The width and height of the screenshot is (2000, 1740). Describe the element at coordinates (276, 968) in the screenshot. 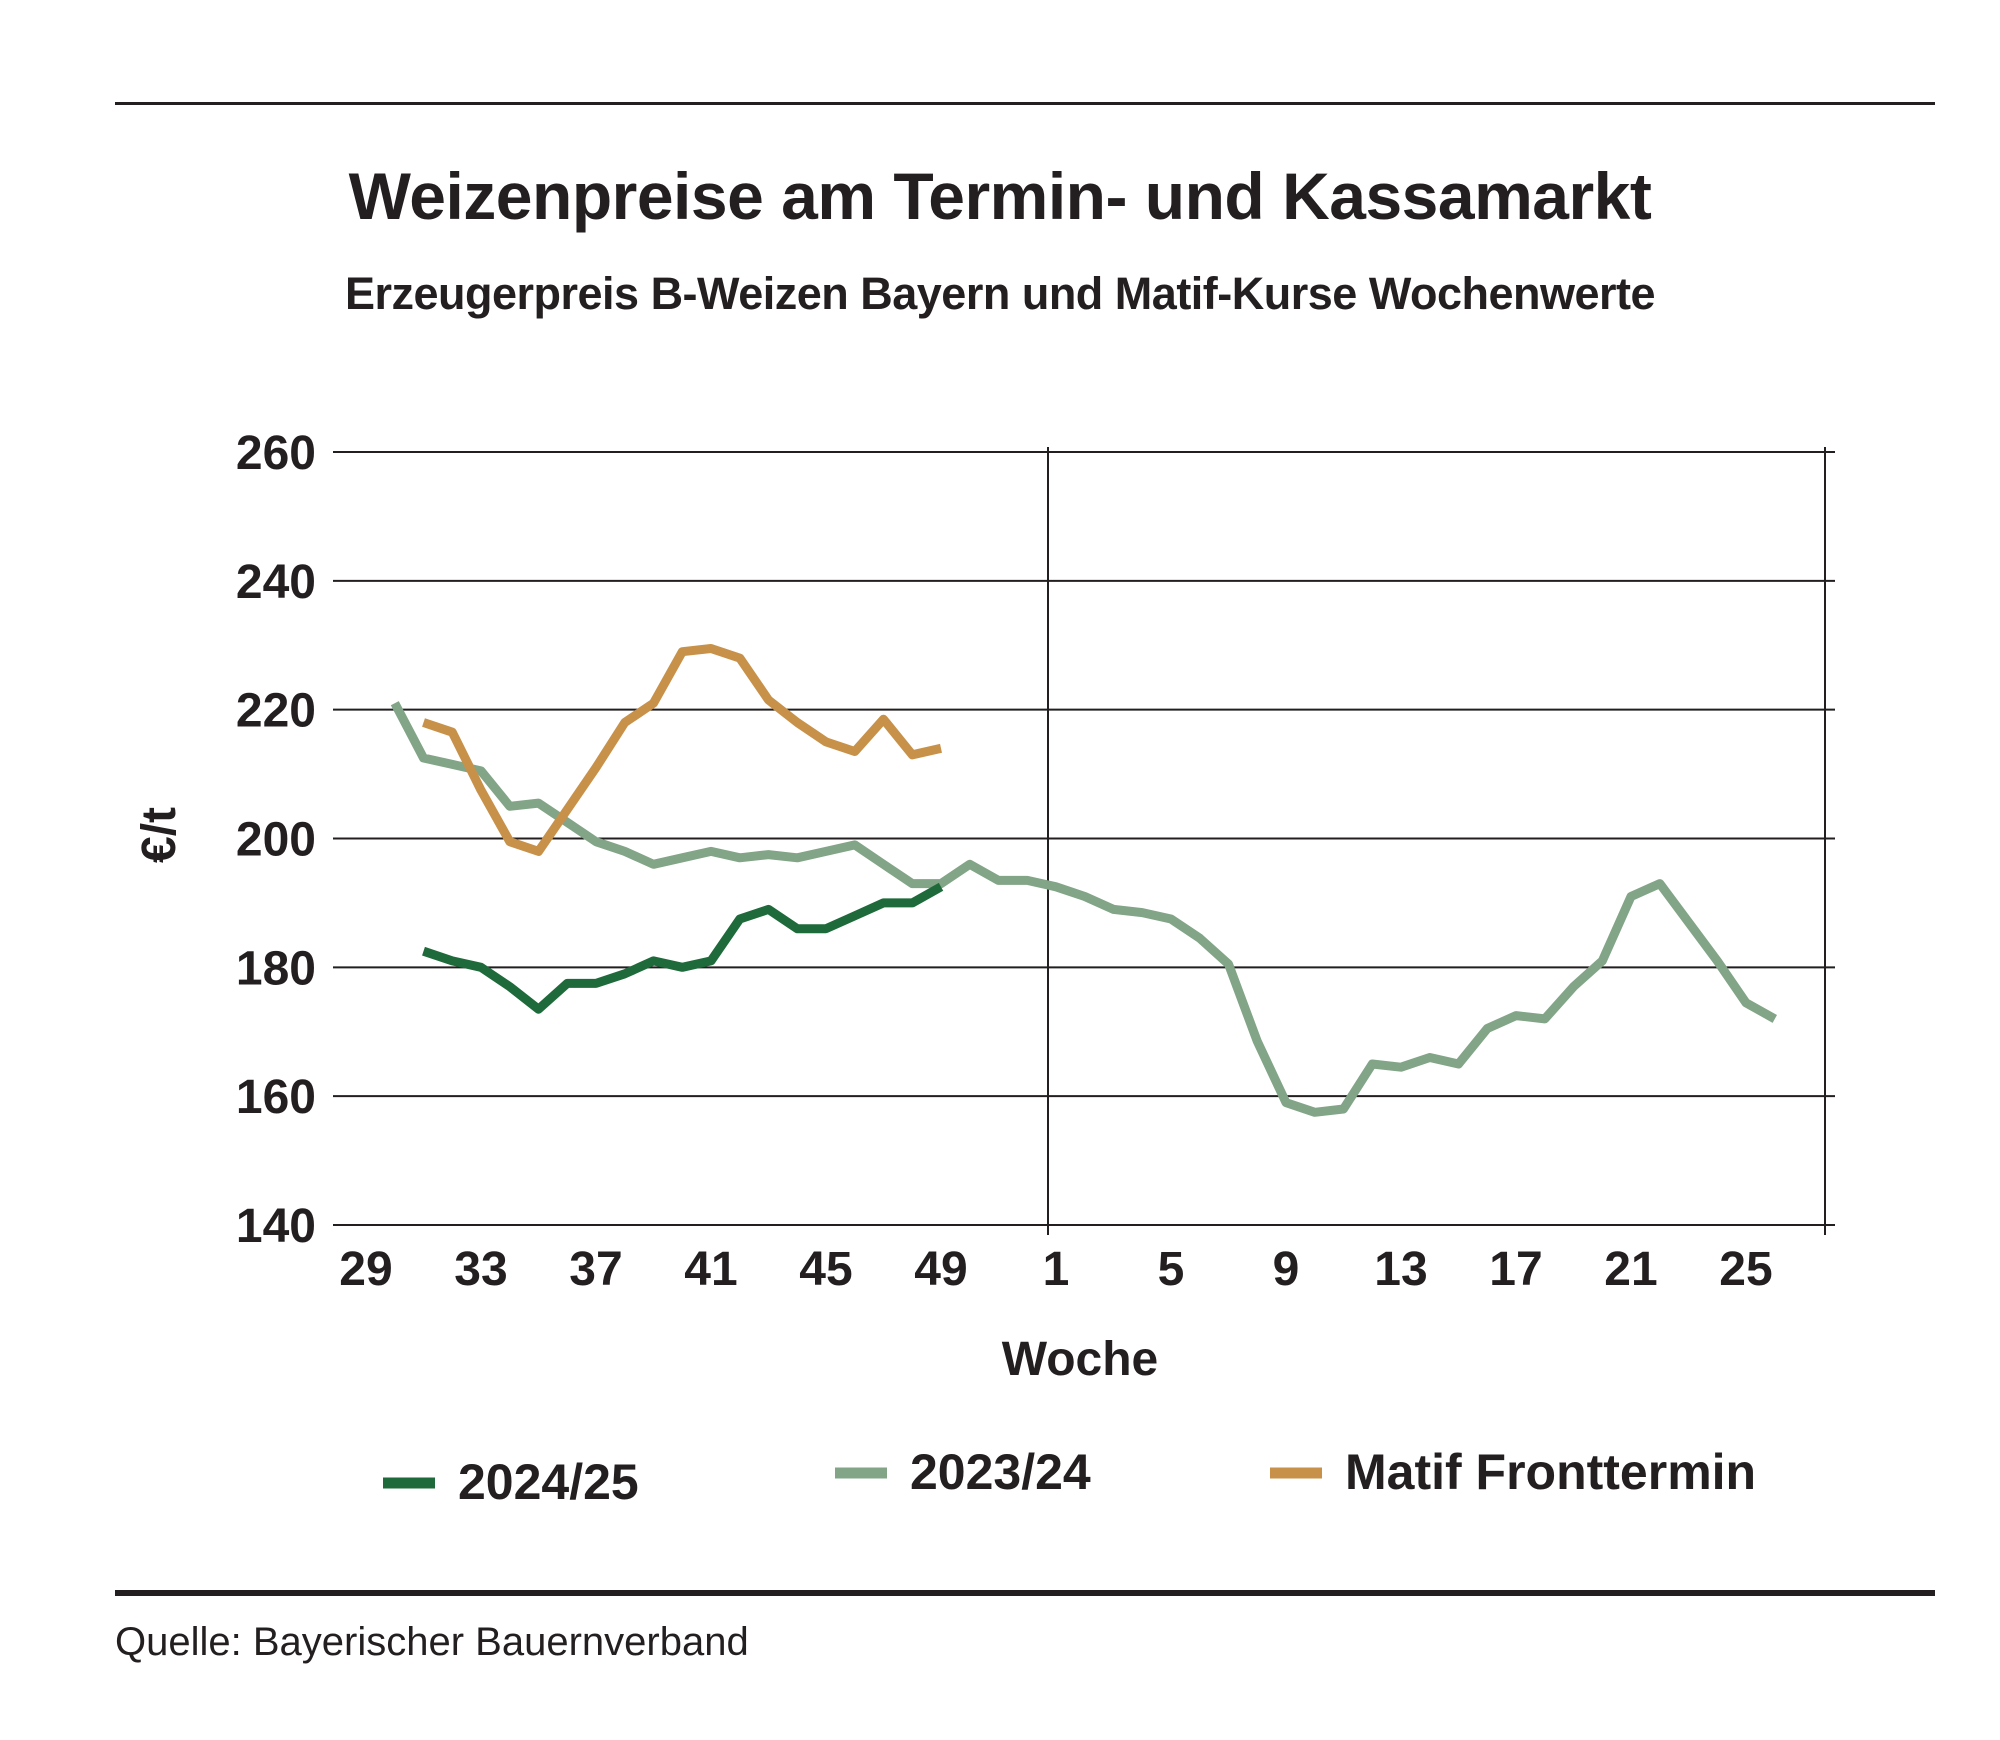

I see `y-tick-label: 180` at that location.